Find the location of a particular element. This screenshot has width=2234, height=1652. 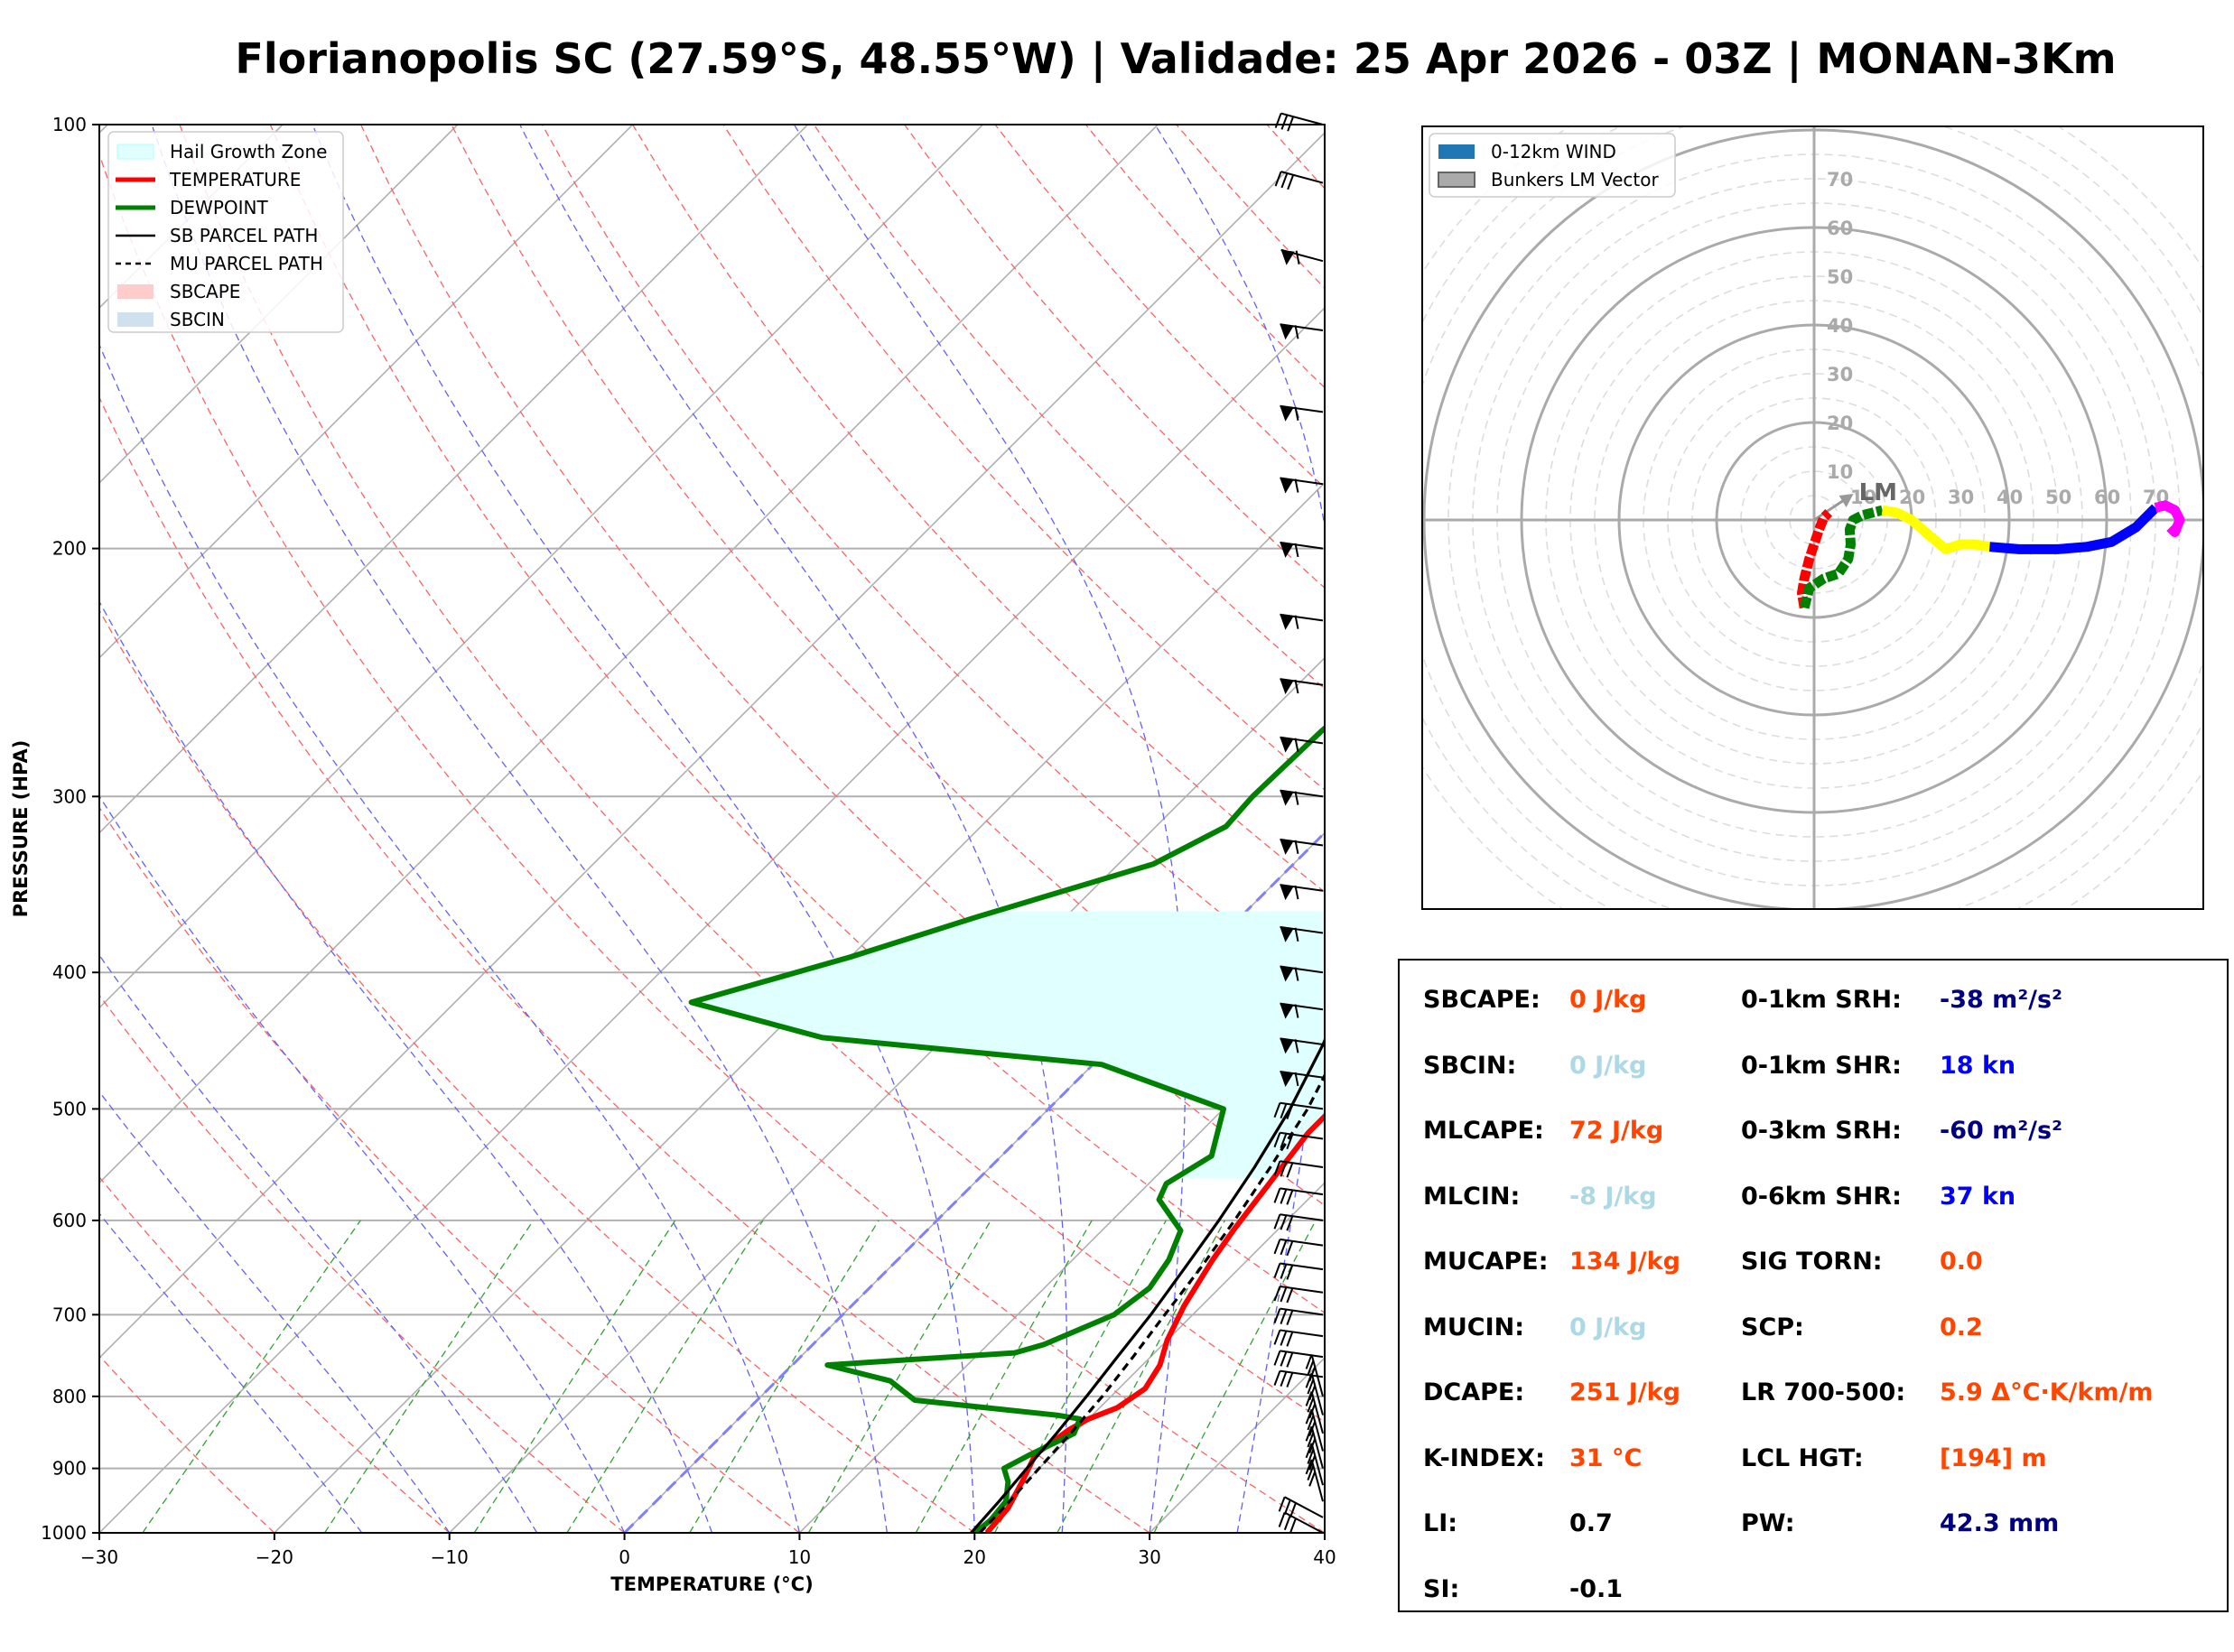

ring-label-horizontal: 40 is located at coordinates (2010, 497).